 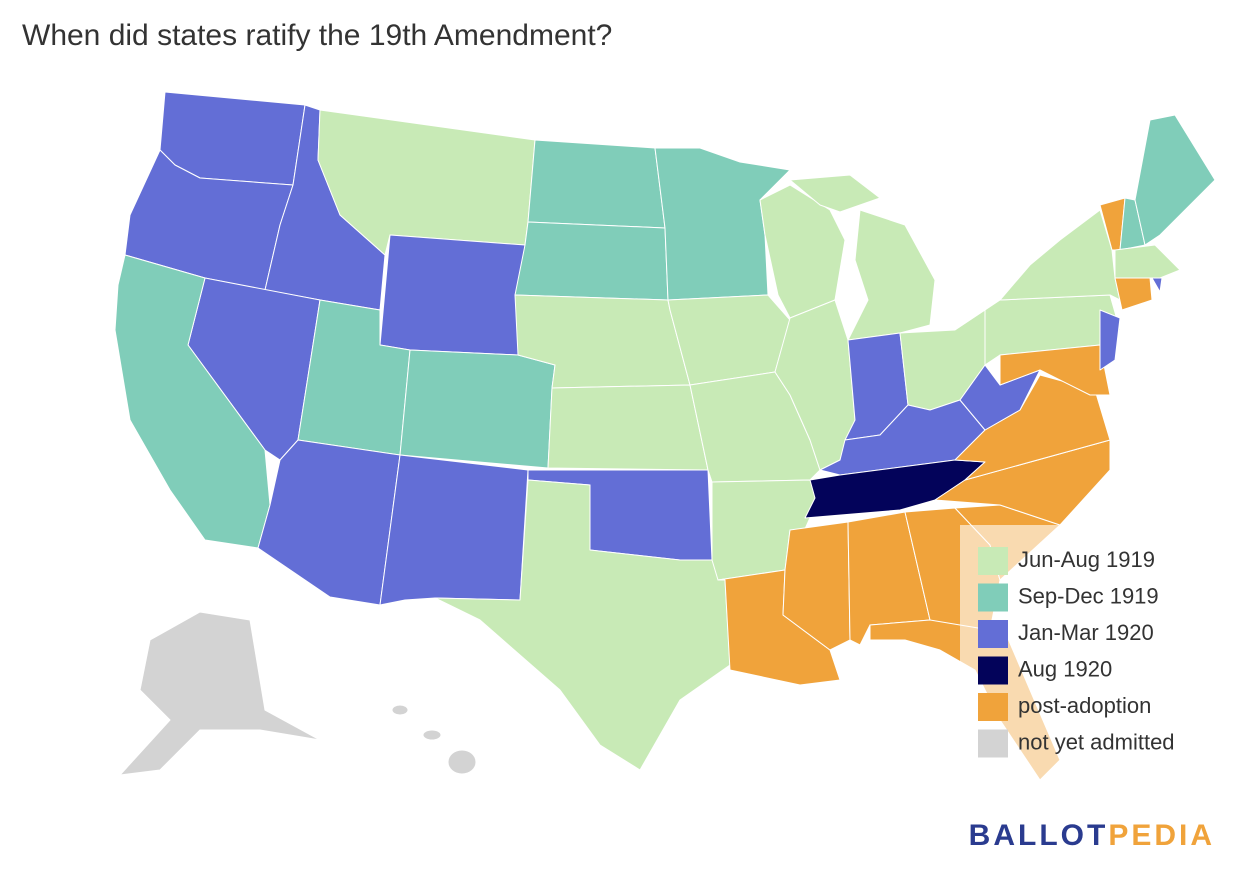 What do you see at coordinates (1086, 632) in the screenshot?
I see `legend-label: Jan-Mar 1920` at bounding box center [1086, 632].